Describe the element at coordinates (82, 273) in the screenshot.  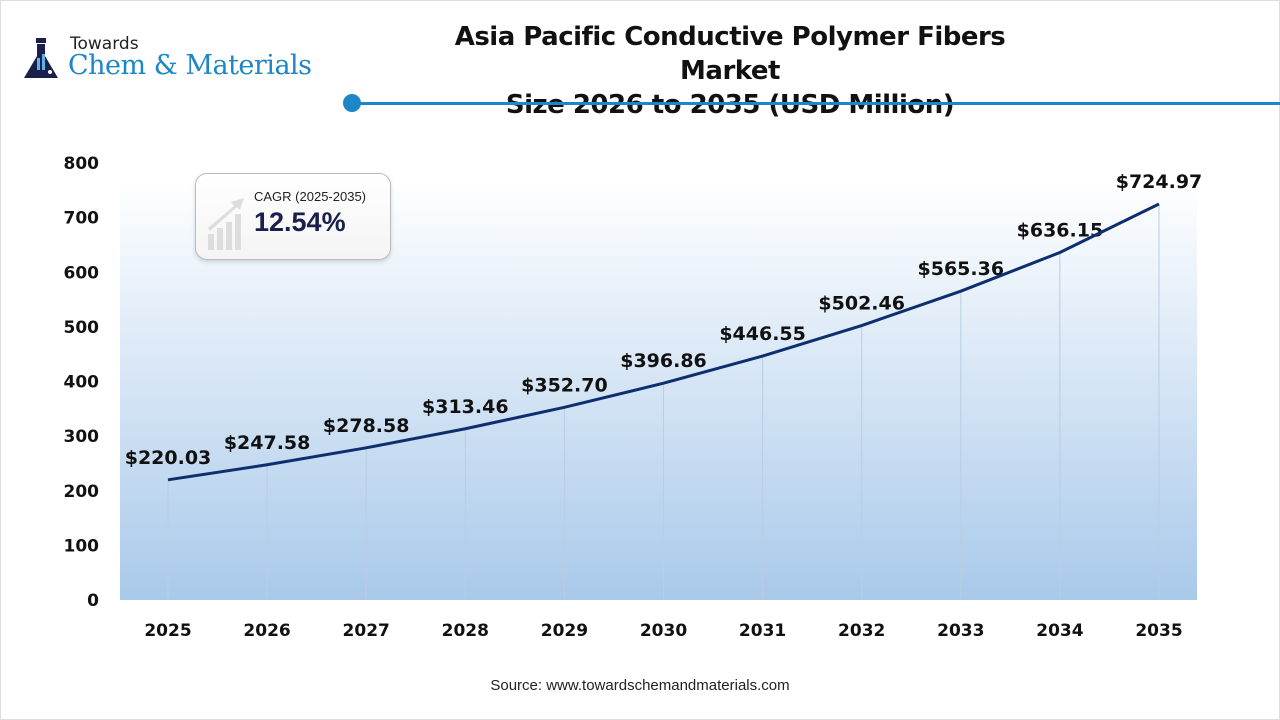
I see `y-tick-label: 600` at that location.